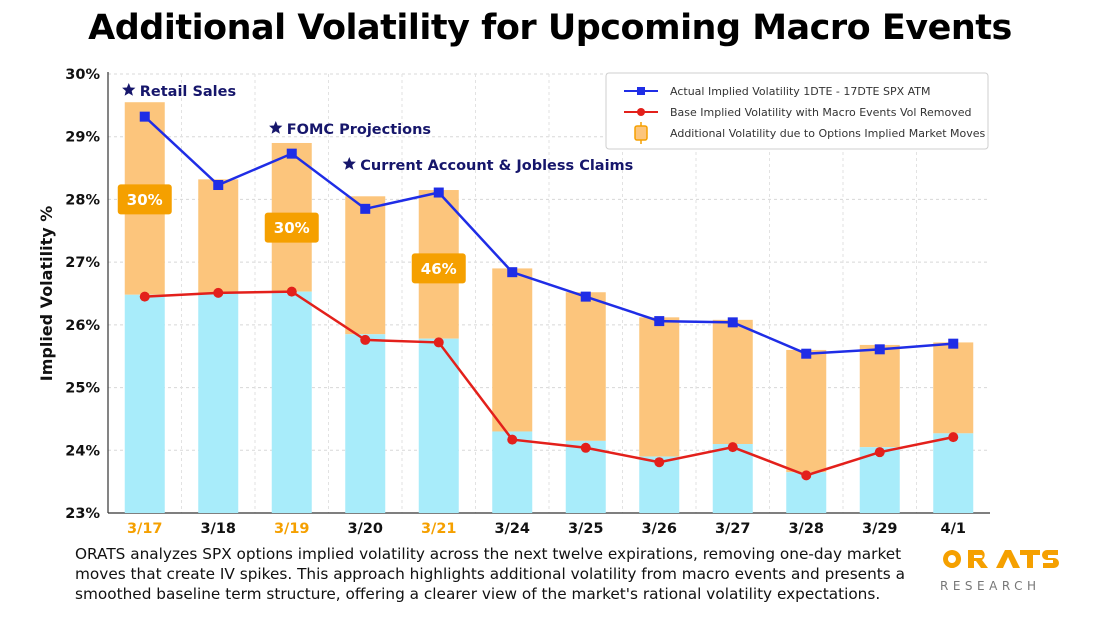 Image resolution: width=1100 pixels, height=618 pixels. I want to click on y-tick-label: 28%, so click(82, 200).